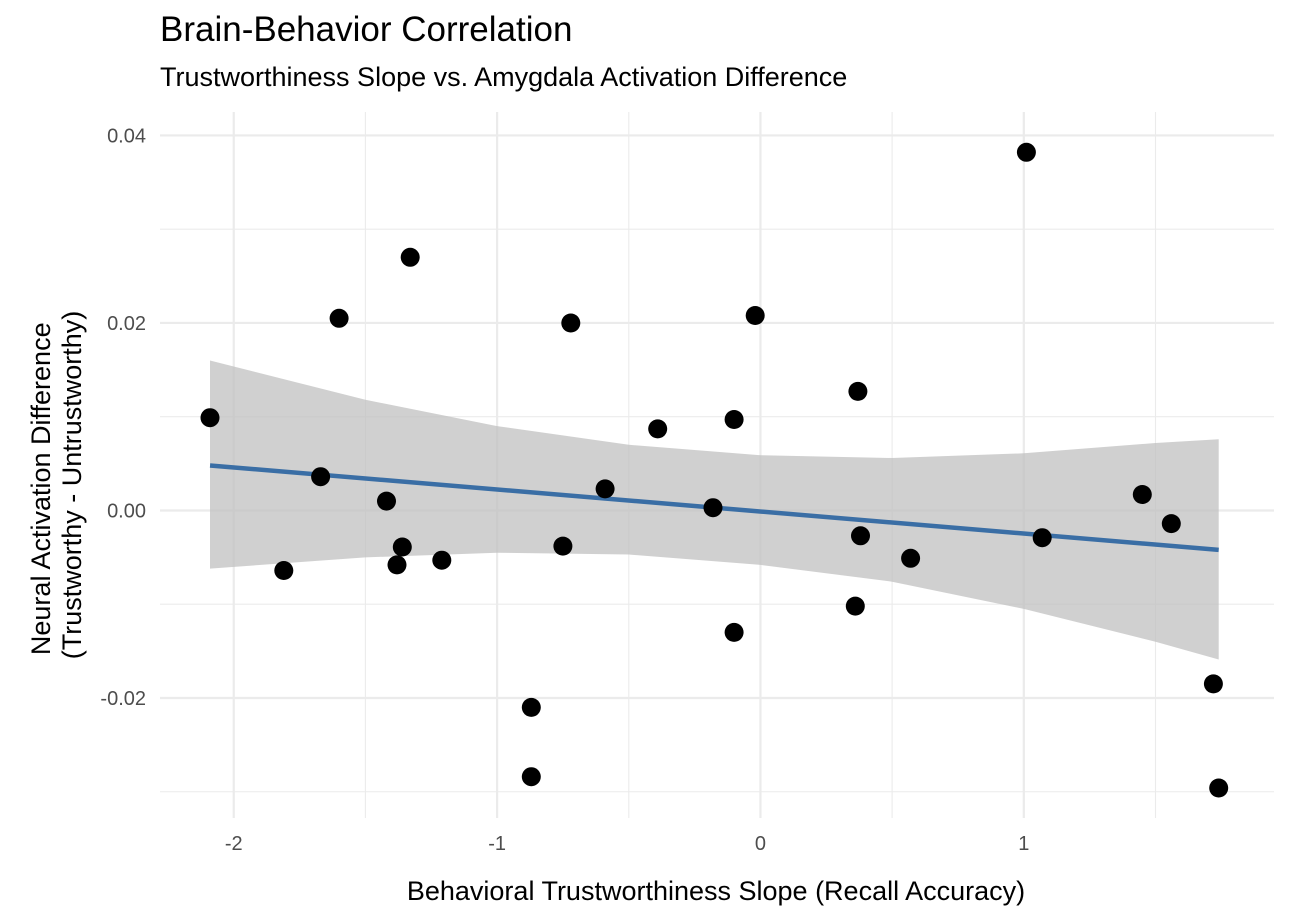  Describe the element at coordinates (126, 511) in the screenshot. I see `y-tick-label: 0.00` at that location.